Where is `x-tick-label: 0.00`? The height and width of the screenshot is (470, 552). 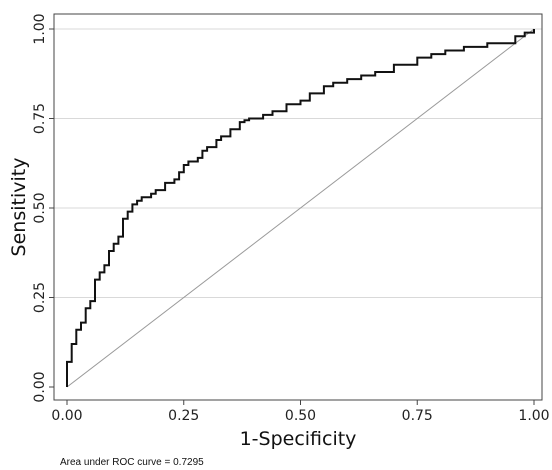
x-tick-label: 0.00 is located at coordinates (66, 416).